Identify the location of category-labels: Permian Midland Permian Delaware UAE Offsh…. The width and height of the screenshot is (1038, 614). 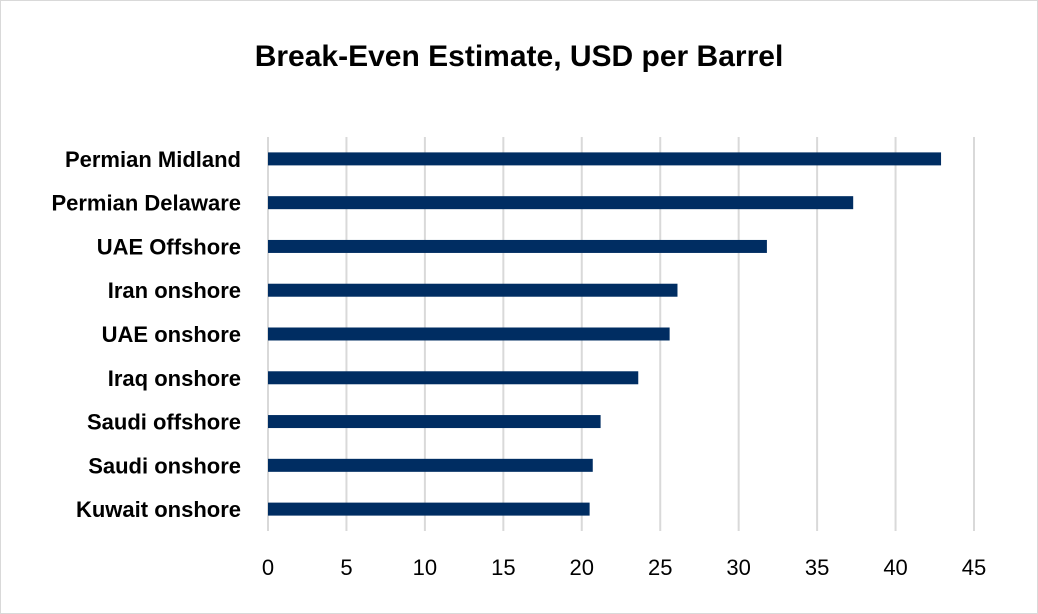
(146, 334).